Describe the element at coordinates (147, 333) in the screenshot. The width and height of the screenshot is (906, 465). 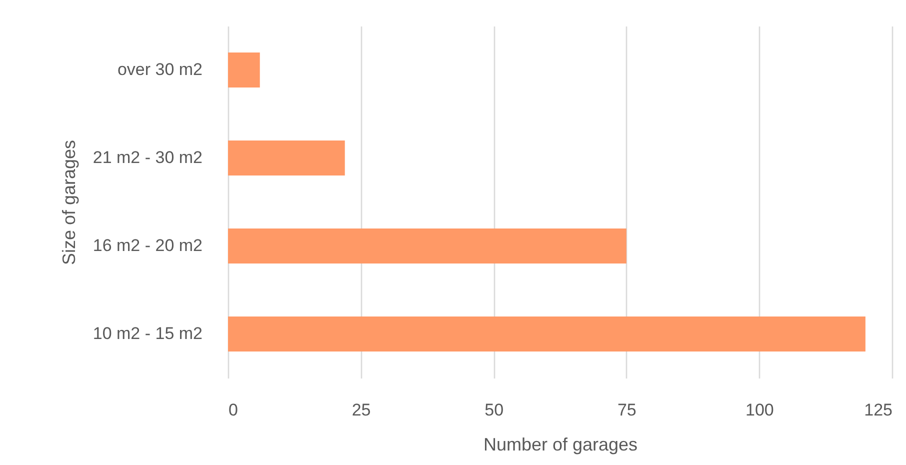
I see `y-tick-label: 10 m2 - 15 m2` at that location.